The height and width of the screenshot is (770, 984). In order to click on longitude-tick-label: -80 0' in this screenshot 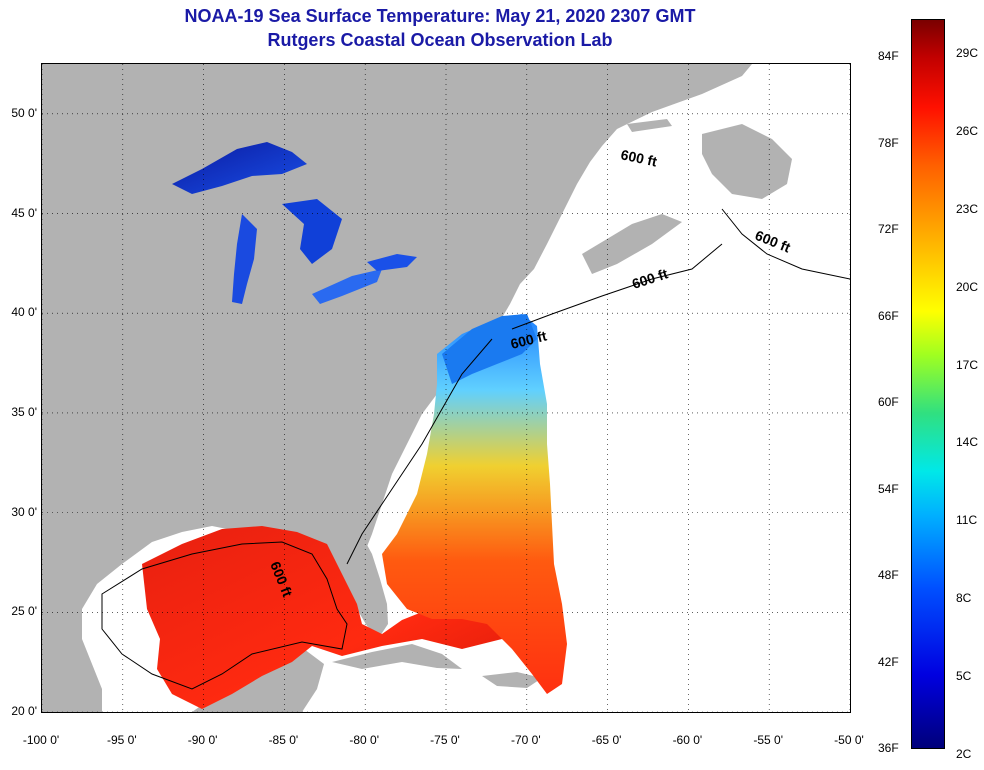, I will do `click(364, 740)`.